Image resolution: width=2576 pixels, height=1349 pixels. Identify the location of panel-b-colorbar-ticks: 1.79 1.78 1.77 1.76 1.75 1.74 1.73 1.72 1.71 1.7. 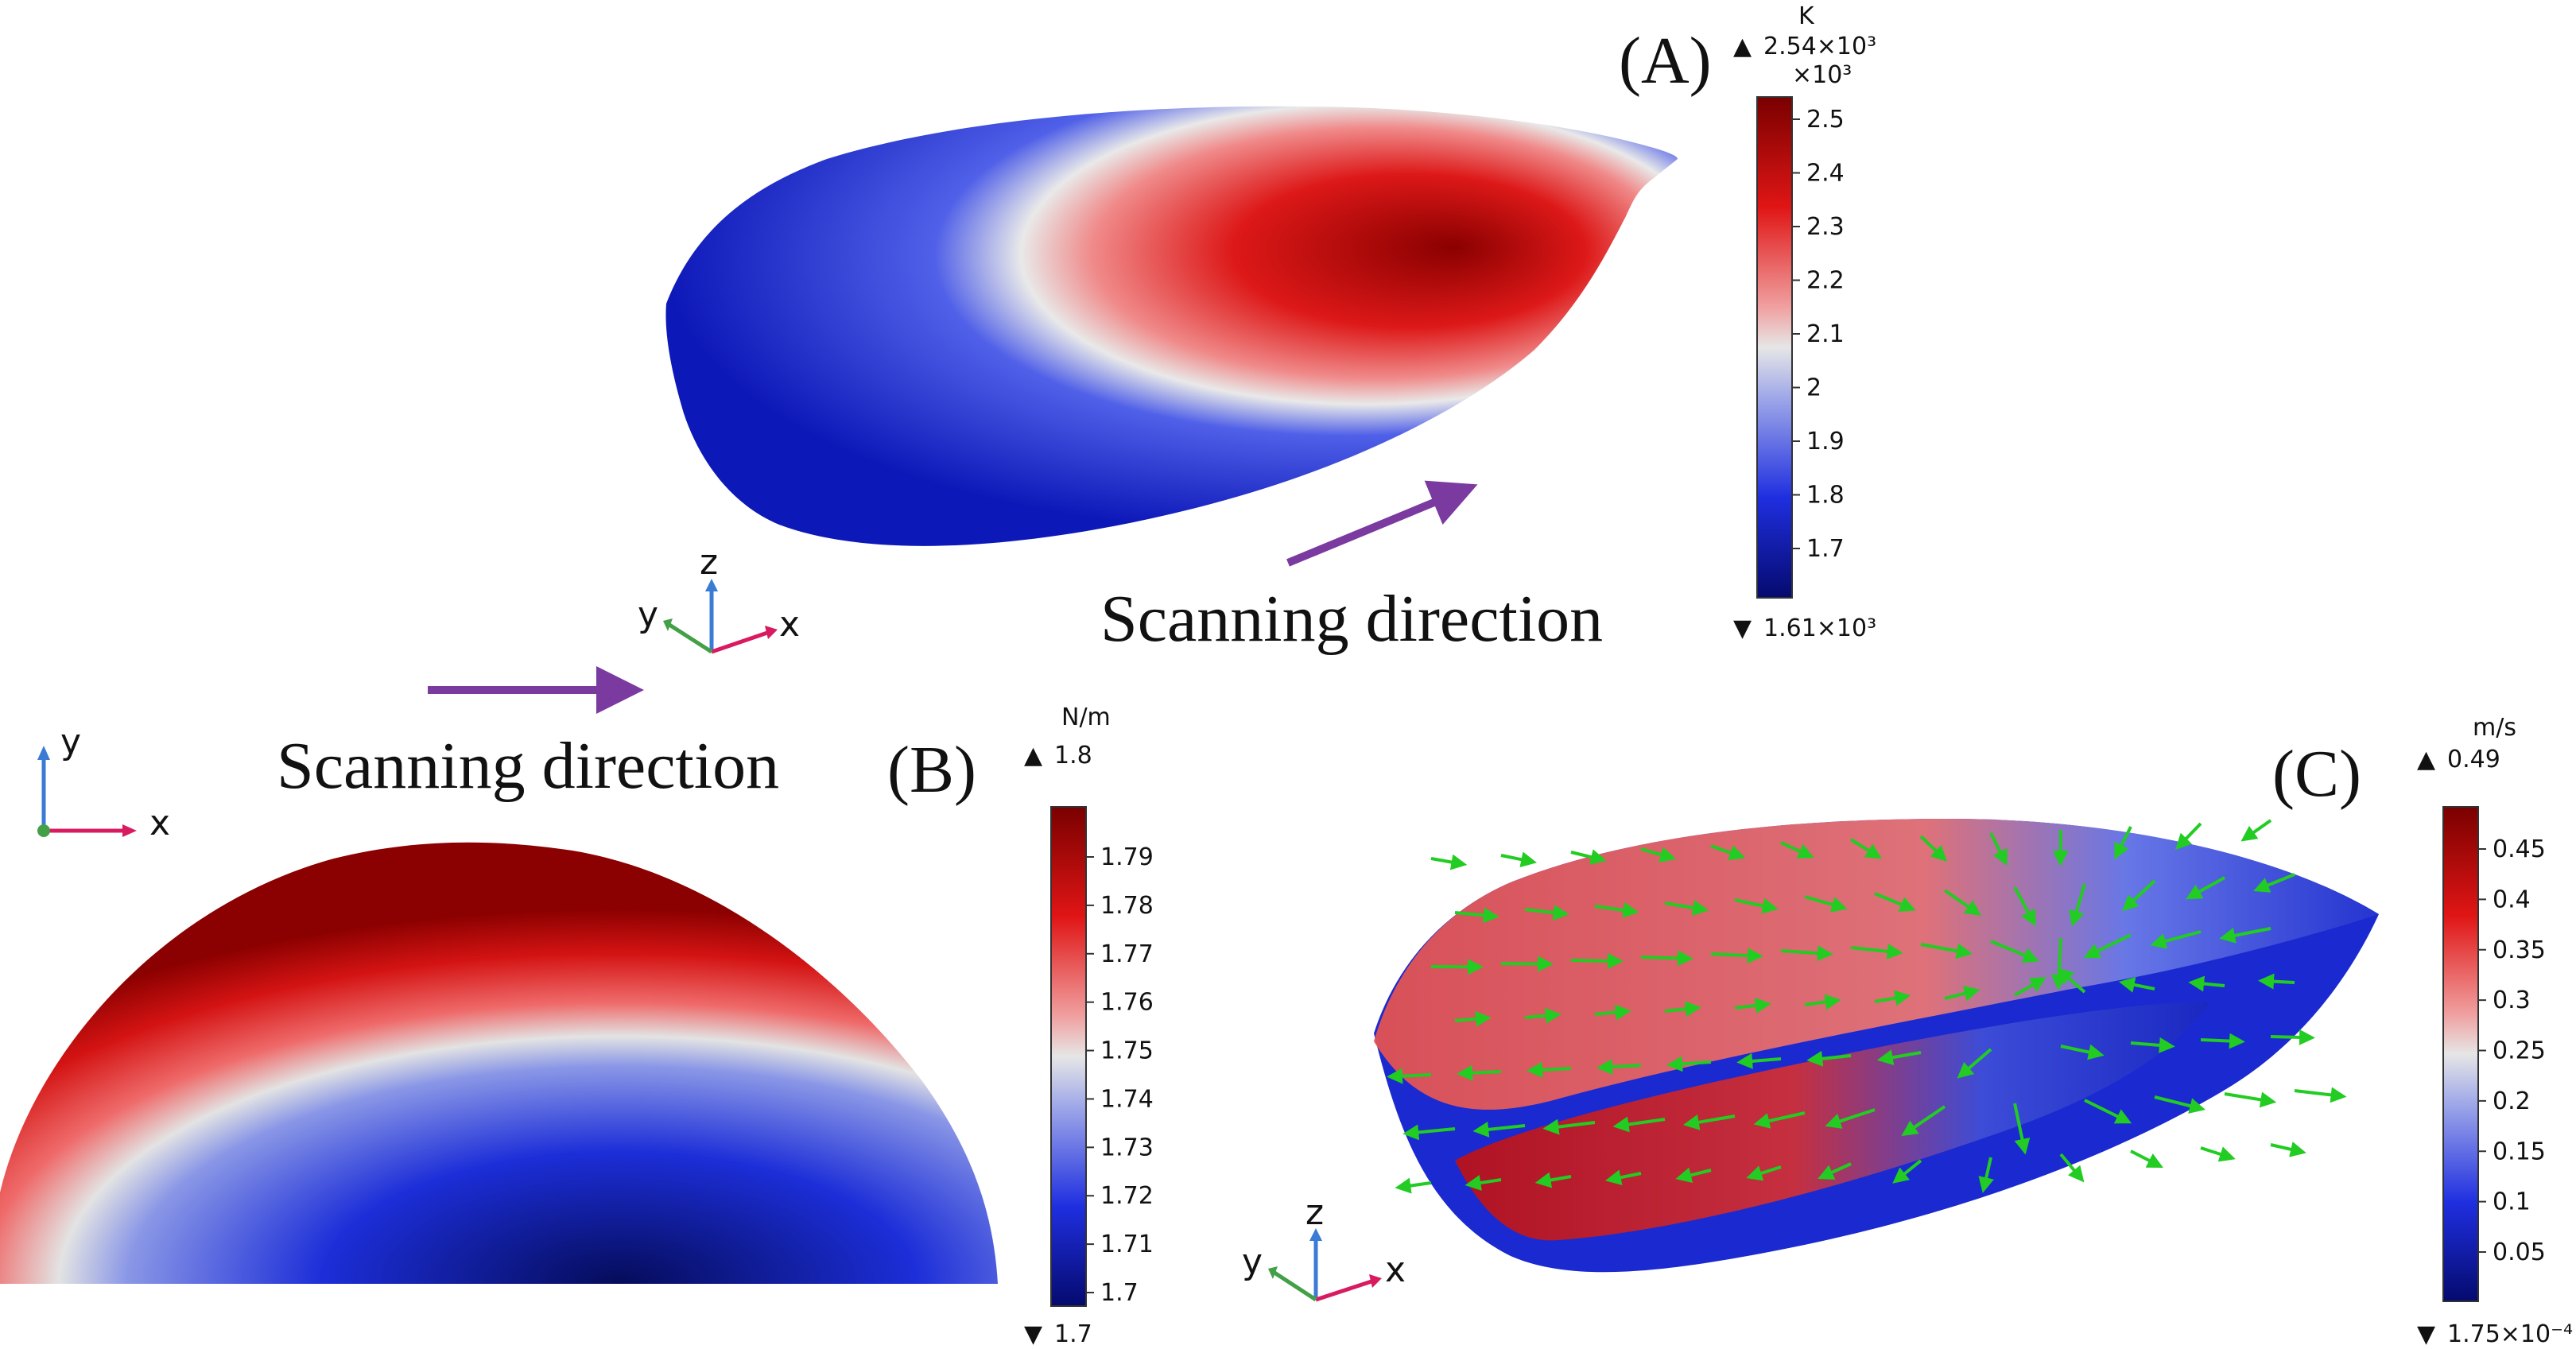
(1120, 1075).